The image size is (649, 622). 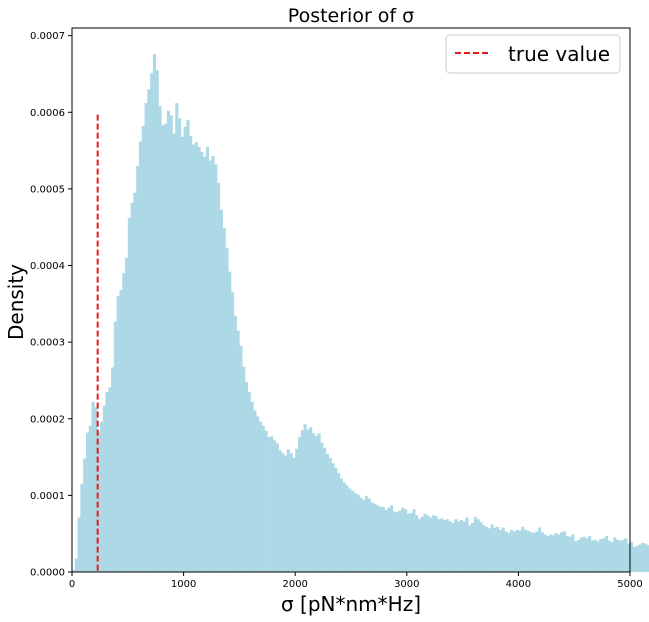 What do you see at coordinates (47, 36) in the screenshot?
I see `y-tick-label: 0.0007` at bounding box center [47, 36].